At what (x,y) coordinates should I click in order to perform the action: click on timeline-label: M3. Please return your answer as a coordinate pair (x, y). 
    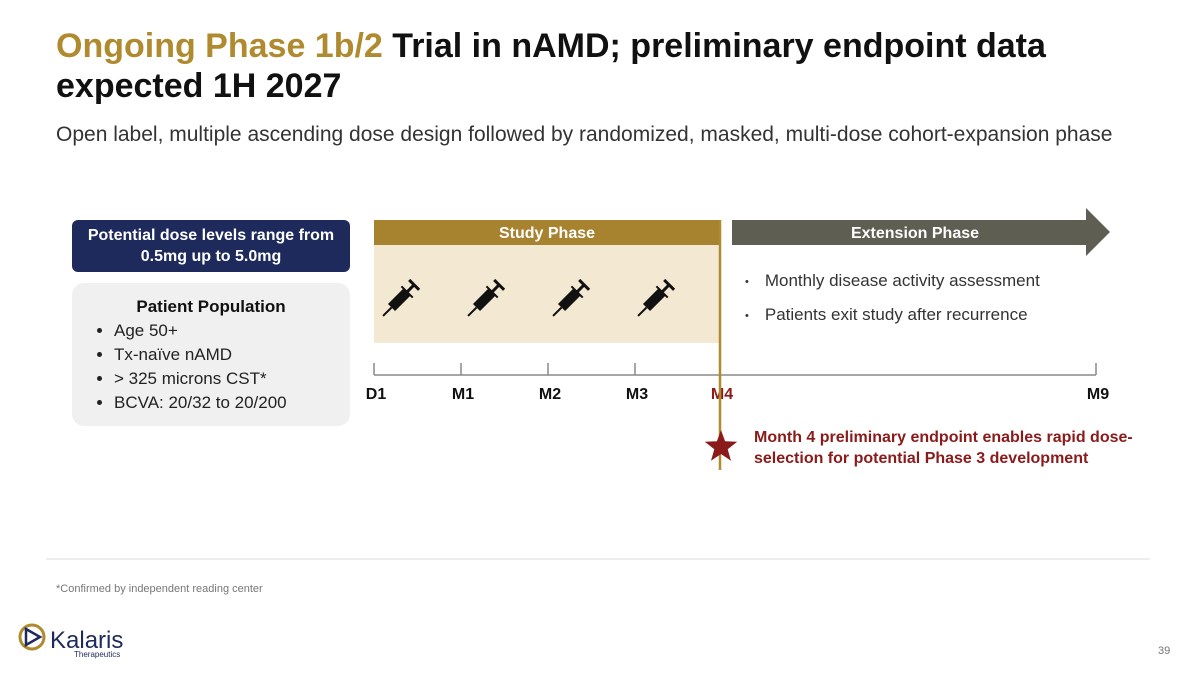
    Looking at the image, I should click on (637, 394).